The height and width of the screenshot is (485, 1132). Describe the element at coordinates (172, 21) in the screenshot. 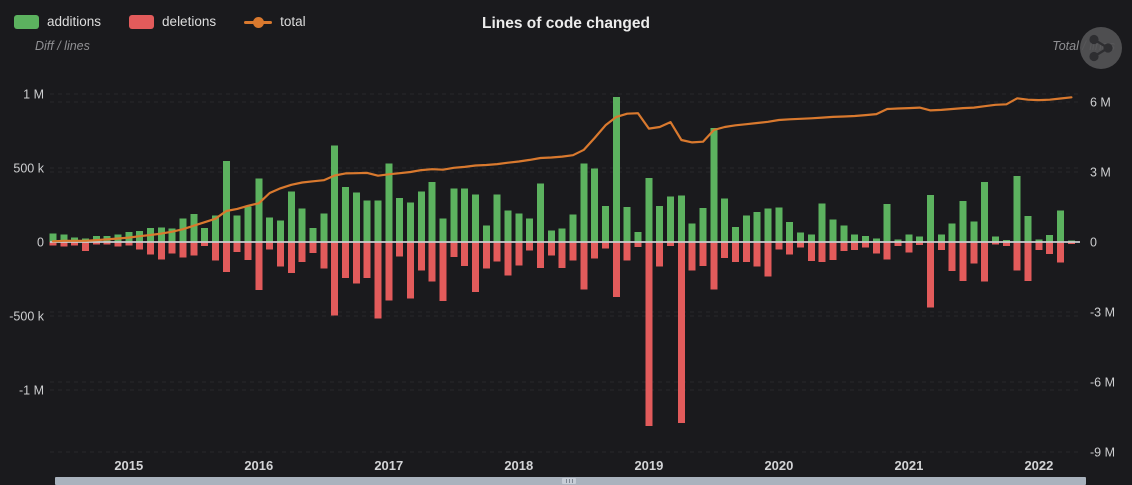

I see `legend-item-deletions: deletions` at that location.